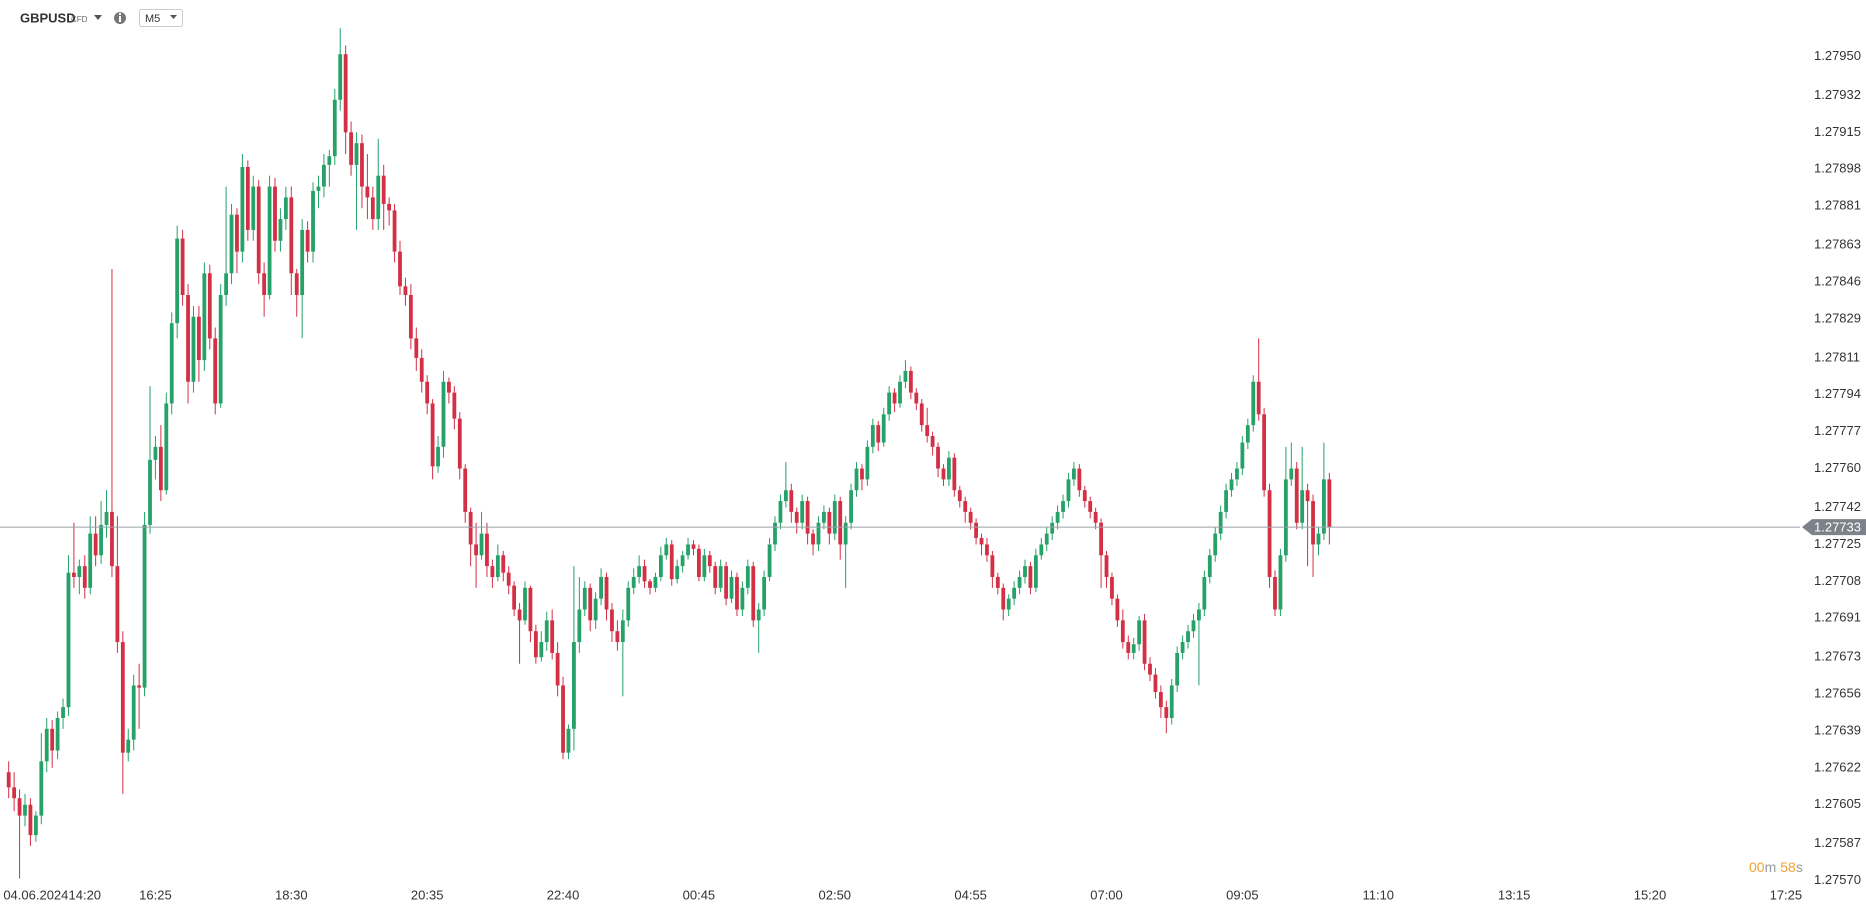 The width and height of the screenshot is (1866, 909). What do you see at coordinates (35, 894) in the screenshot?
I see `x-tick-label: 04.06.2024` at bounding box center [35, 894].